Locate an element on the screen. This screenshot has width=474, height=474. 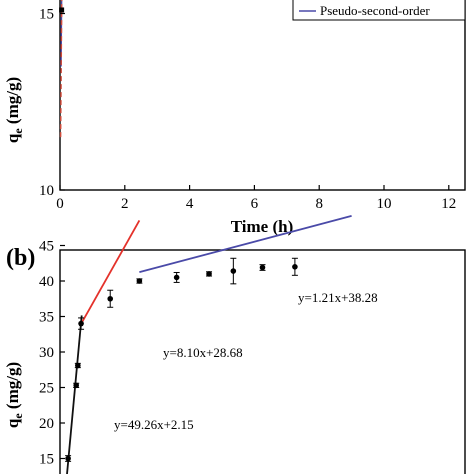
panel-a-y-label-sub: e is located at coordinates (18, 131).